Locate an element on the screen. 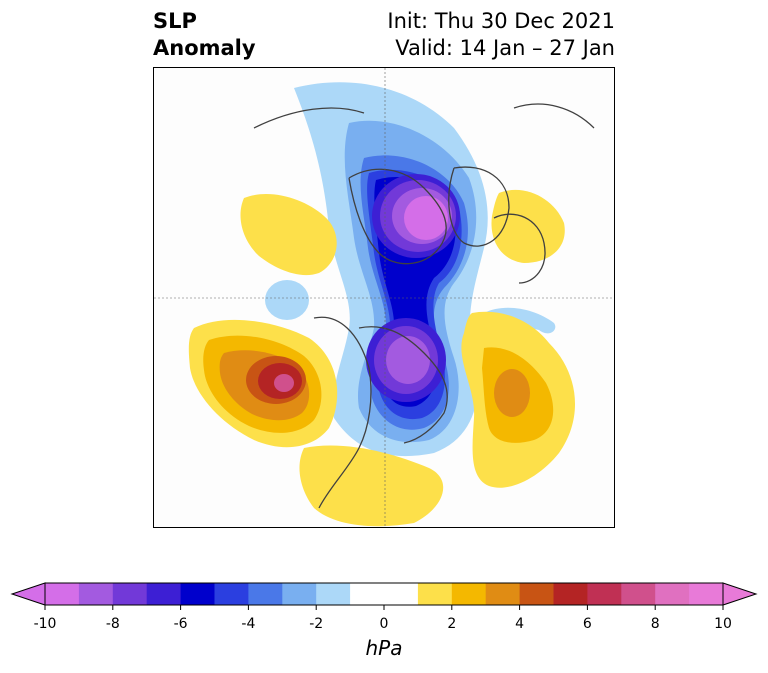  arctic-coastline is located at coordinates (397, 216).